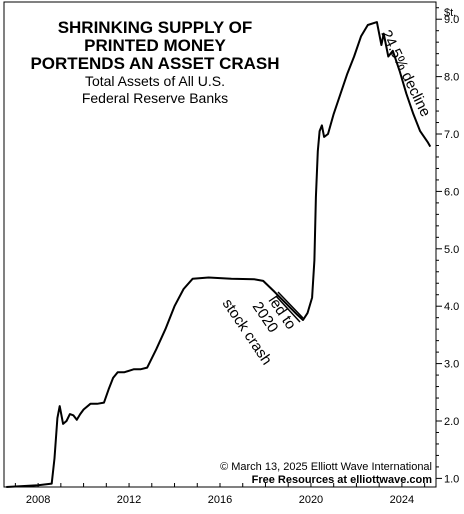  Describe the element at coordinates (155, 45) in the screenshot. I see `chart-title-line-2: PRINTED MONEY` at that location.